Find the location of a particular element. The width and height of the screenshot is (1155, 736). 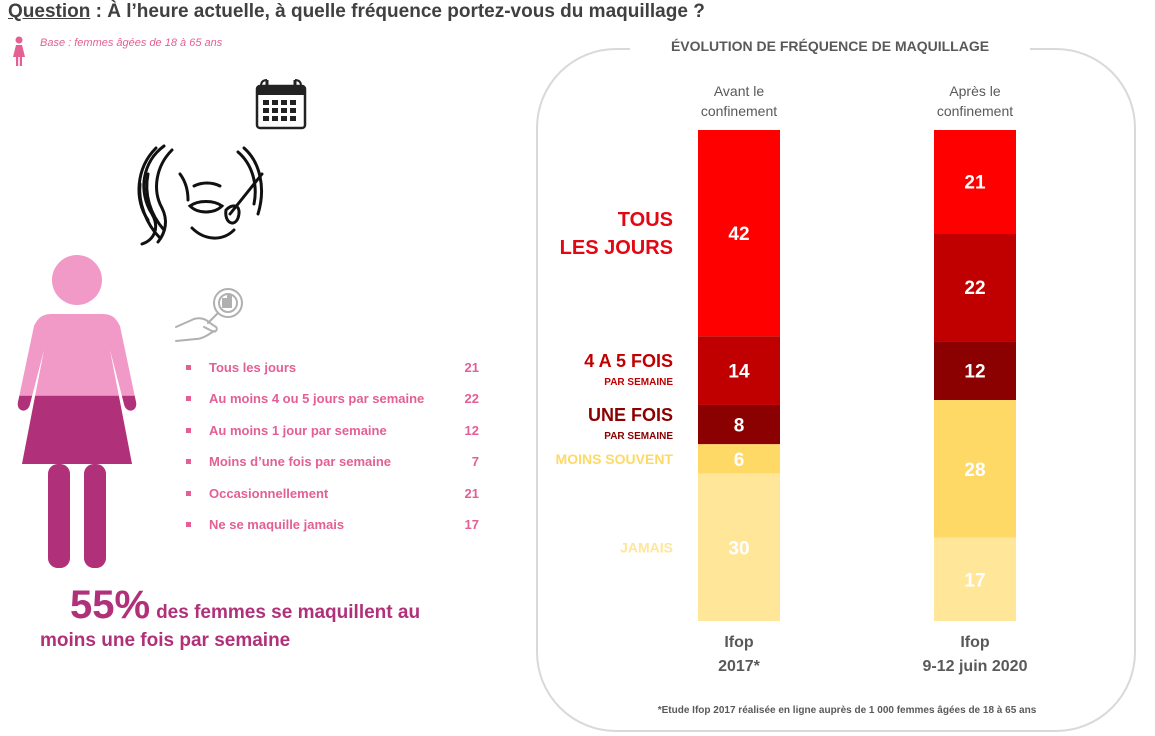

bar-value-label: 12 is located at coordinates (974, 372).